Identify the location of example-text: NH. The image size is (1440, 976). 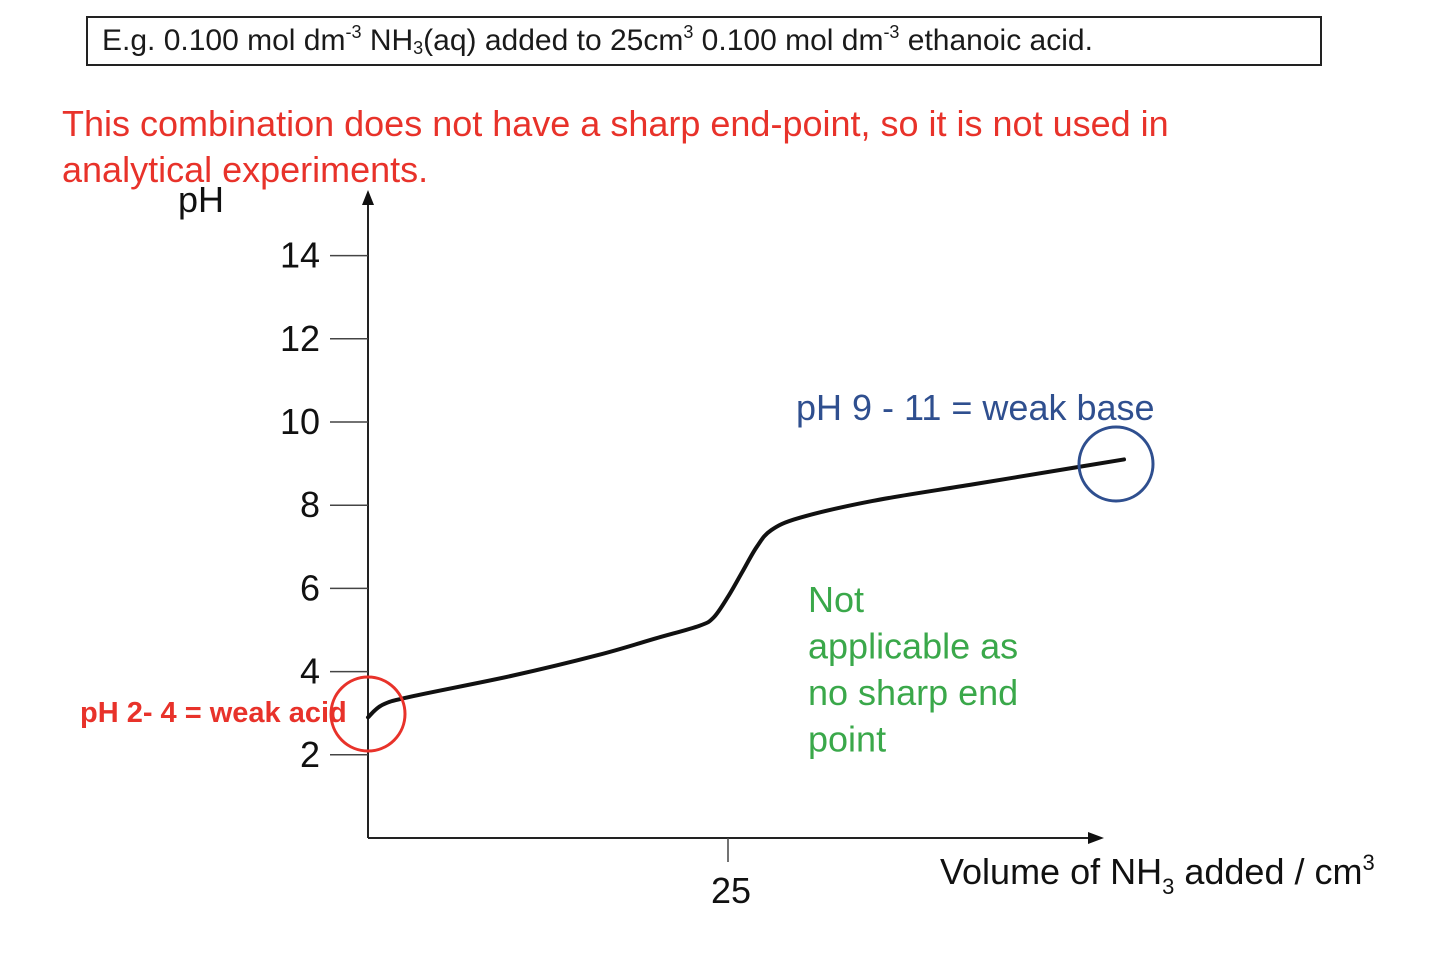
(387, 40).